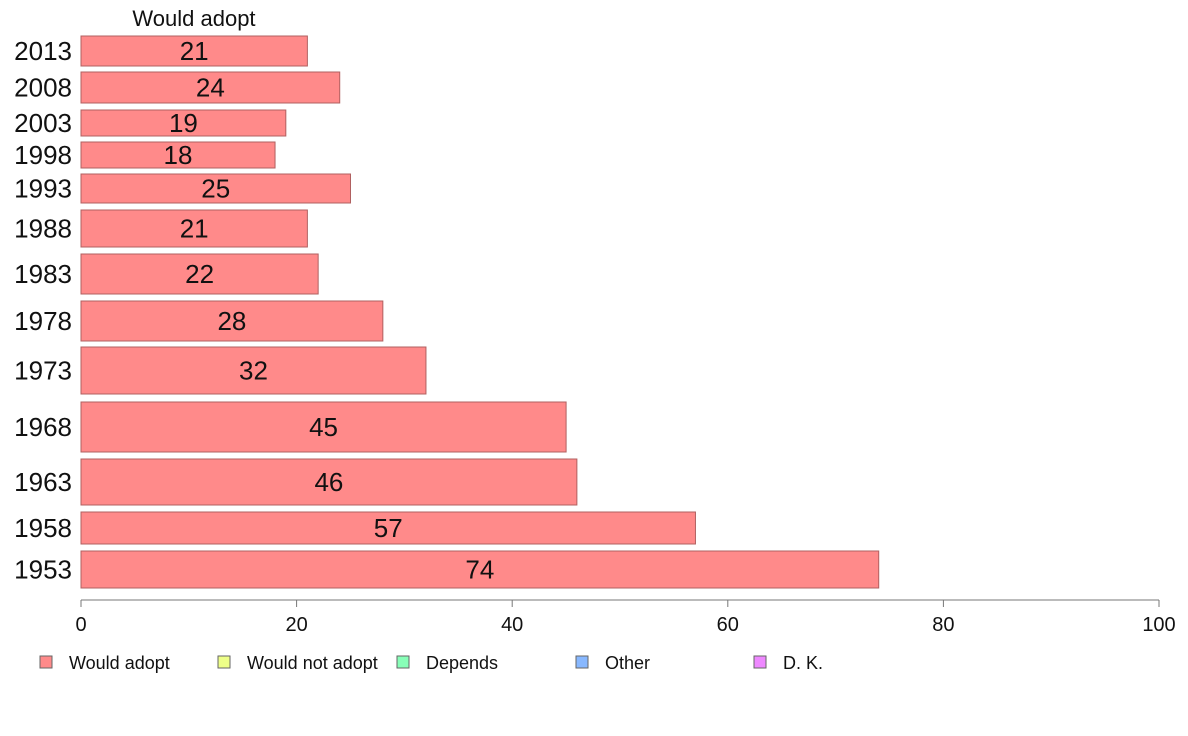 This screenshot has width=1188, height=736. What do you see at coordinates (80, 625) in the screenshot?
I see `x-tick-label: 0` at bounding box center [80, 625].